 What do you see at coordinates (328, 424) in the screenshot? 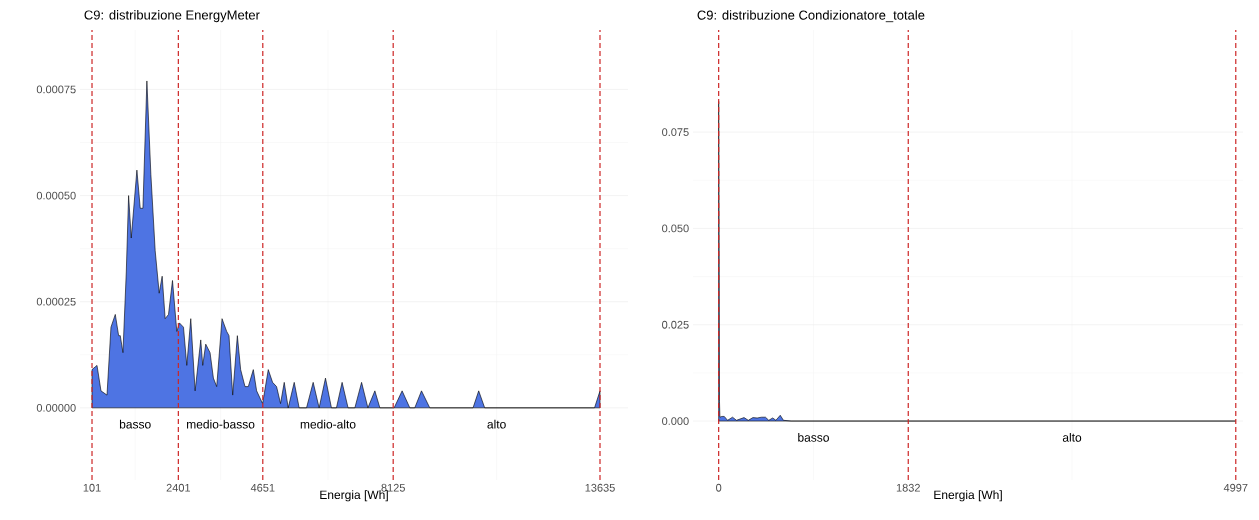
I see `annotation: medio-alto` at bounding box center [328, 424].